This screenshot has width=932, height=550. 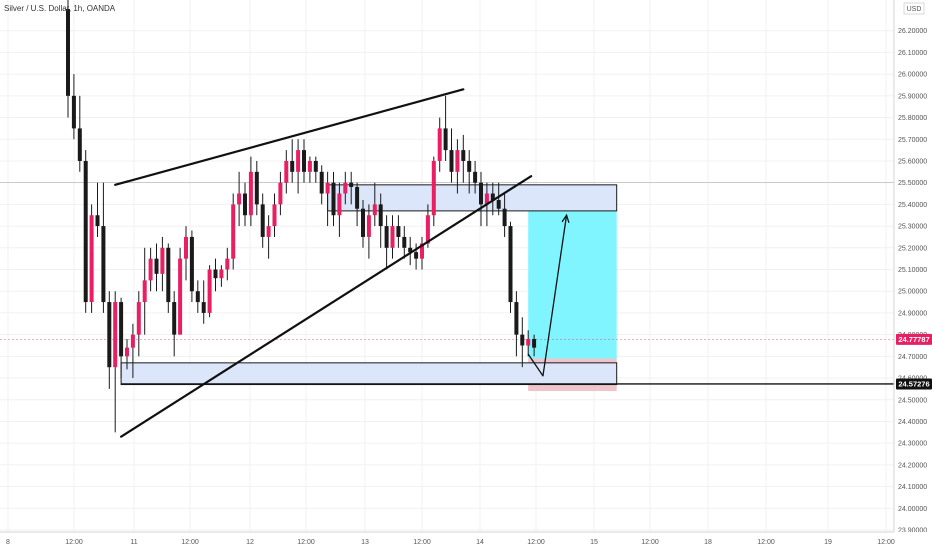 I want to click on projection-arrow-head, so click(x=565, y=218).